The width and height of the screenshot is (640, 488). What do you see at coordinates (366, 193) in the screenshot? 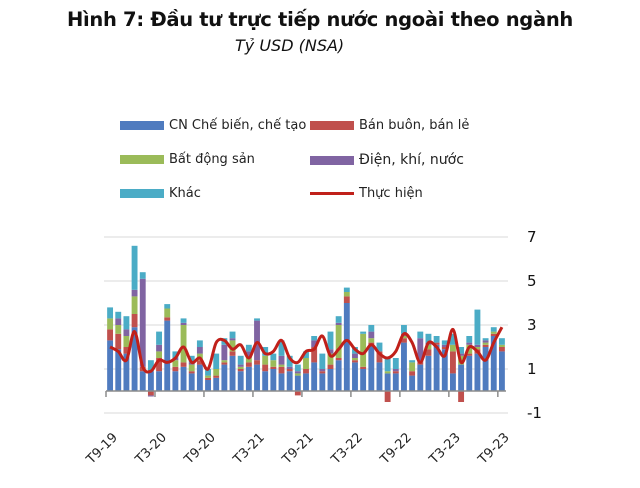
I see `legend-item-disbursed: Thực hiện` at bounding box center [366, 193].